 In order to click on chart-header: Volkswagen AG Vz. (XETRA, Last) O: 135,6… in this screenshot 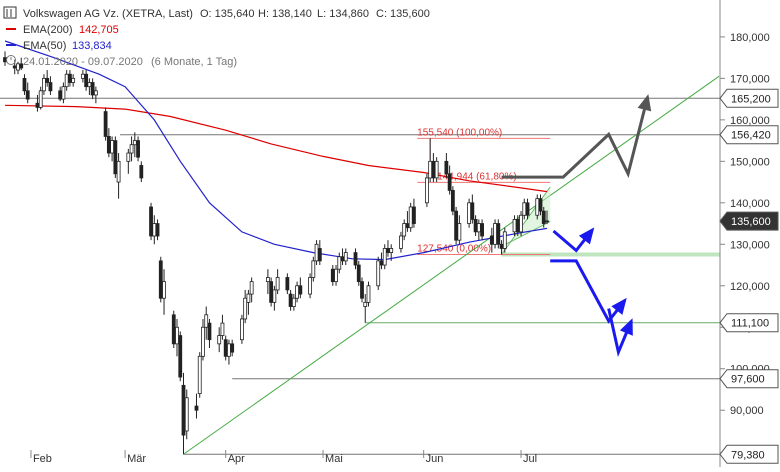, I will do `click(216, 37)`.